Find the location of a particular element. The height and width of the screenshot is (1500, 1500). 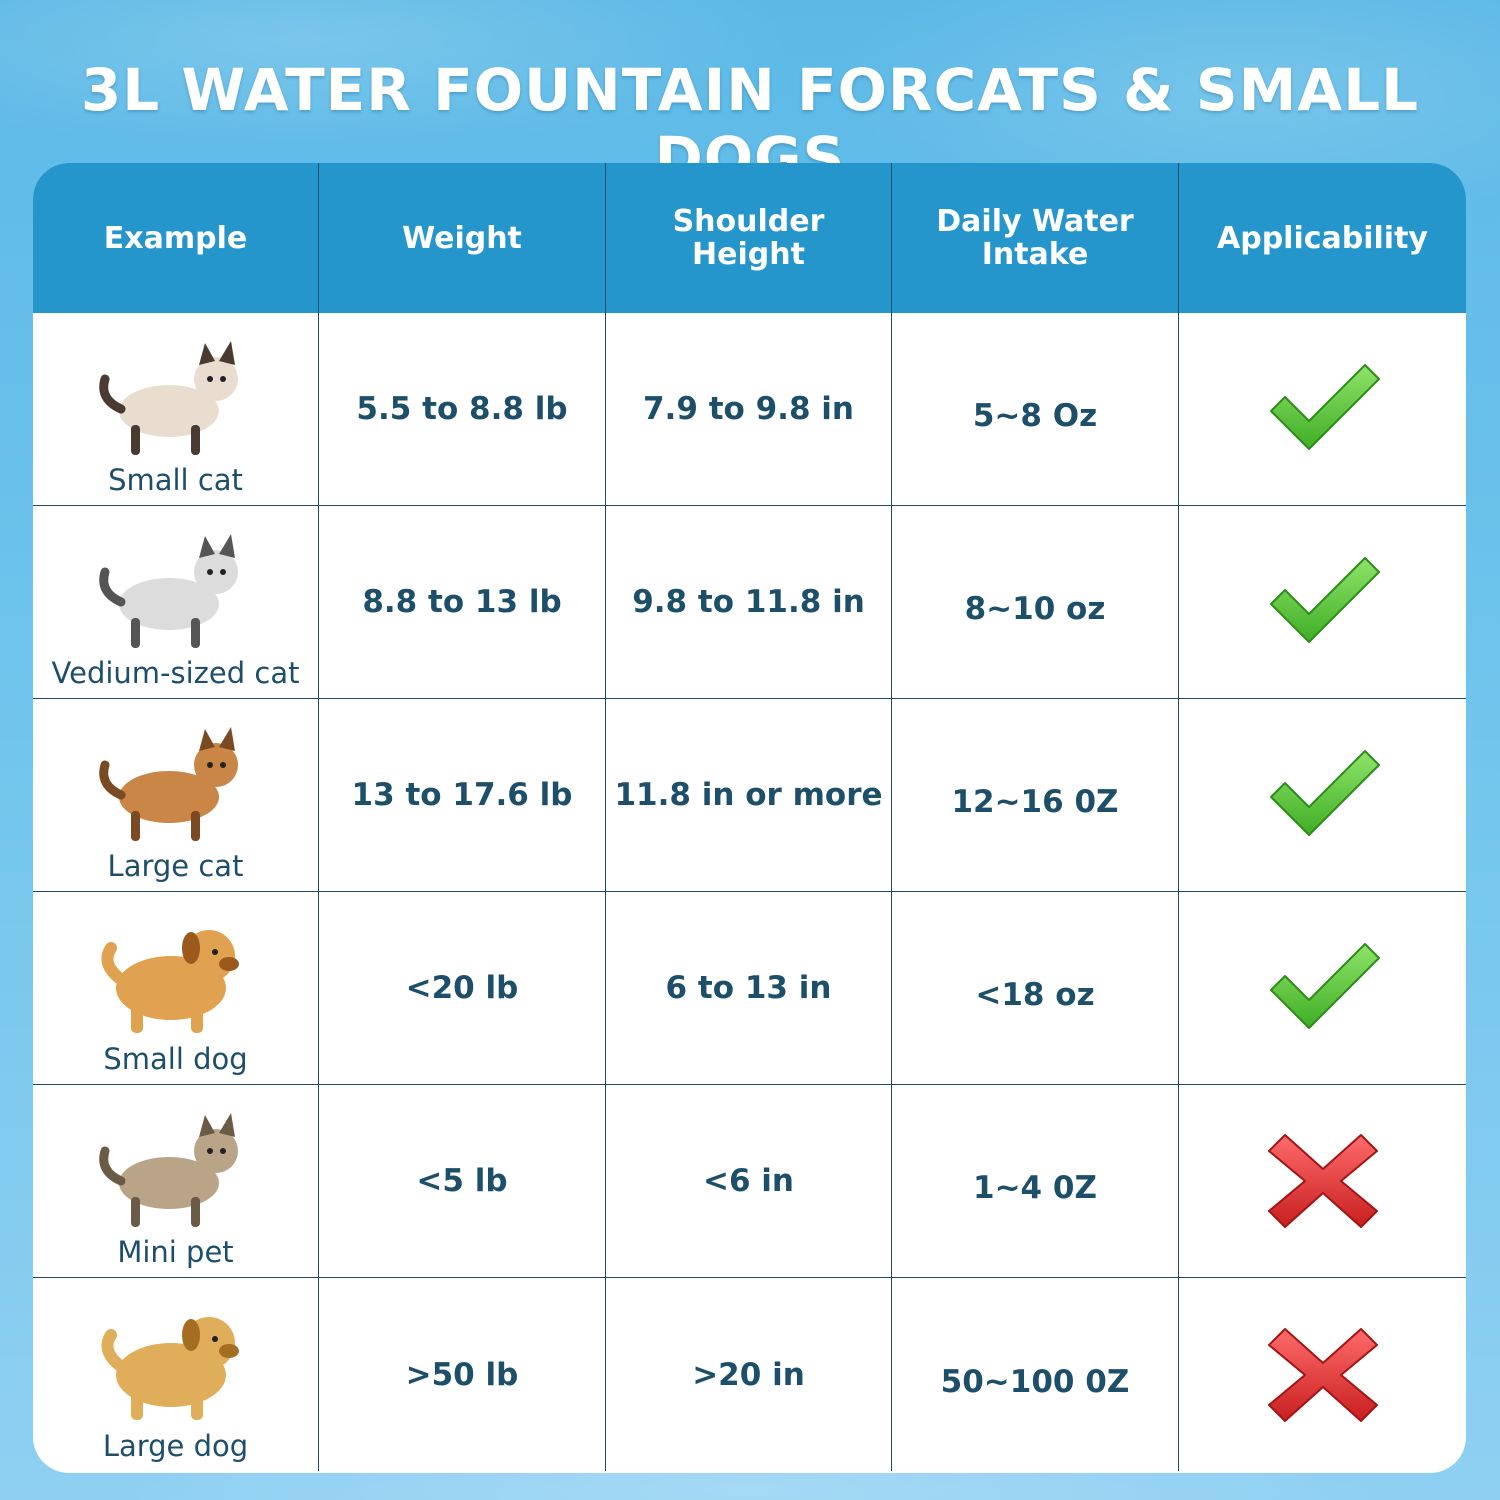

header-weight: Weight is located at coordinates (462, 238).